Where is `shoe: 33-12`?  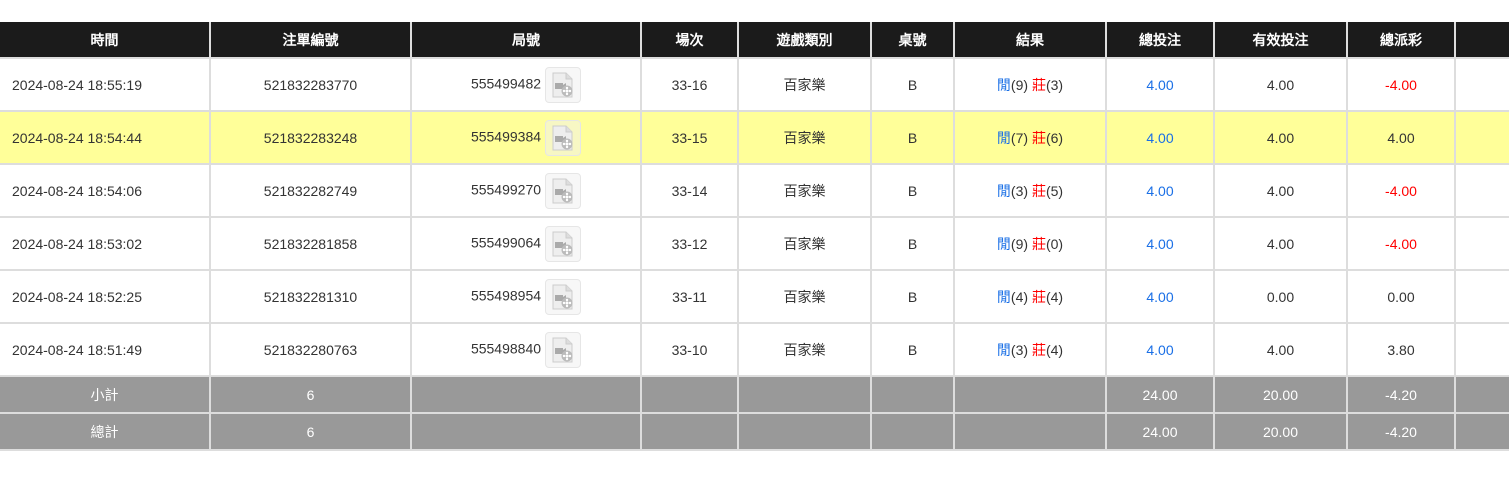
shoe: 33-12 is located at coordinates (689, 243).